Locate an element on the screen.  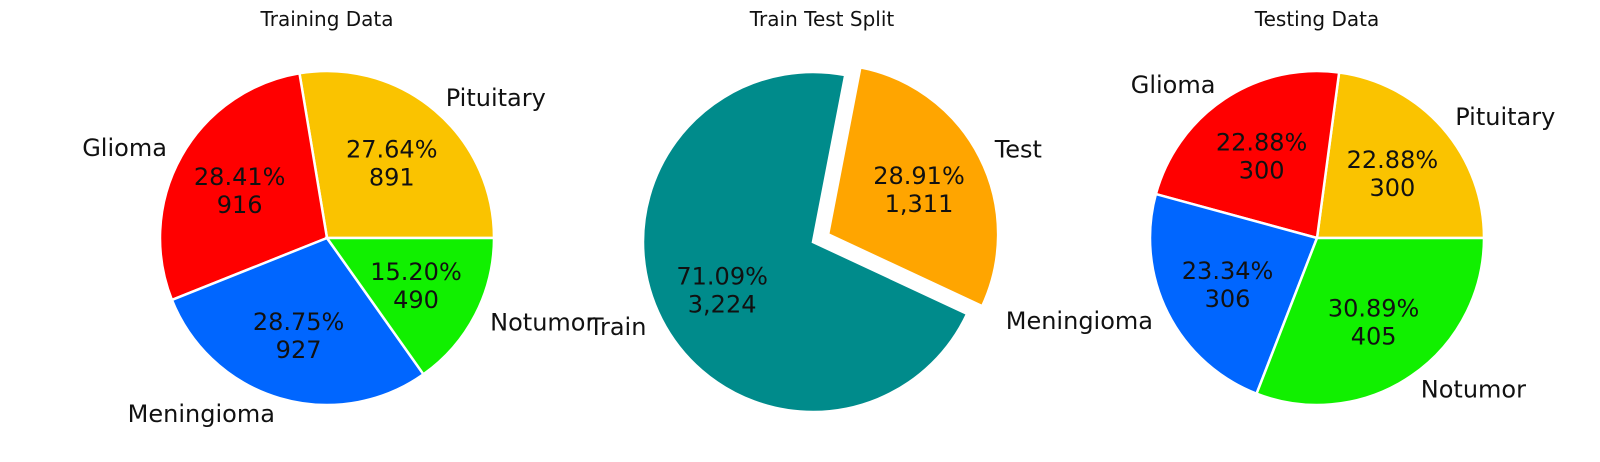
slice-value-label: 30.89% 405 is located at coordinates (1374, 323).